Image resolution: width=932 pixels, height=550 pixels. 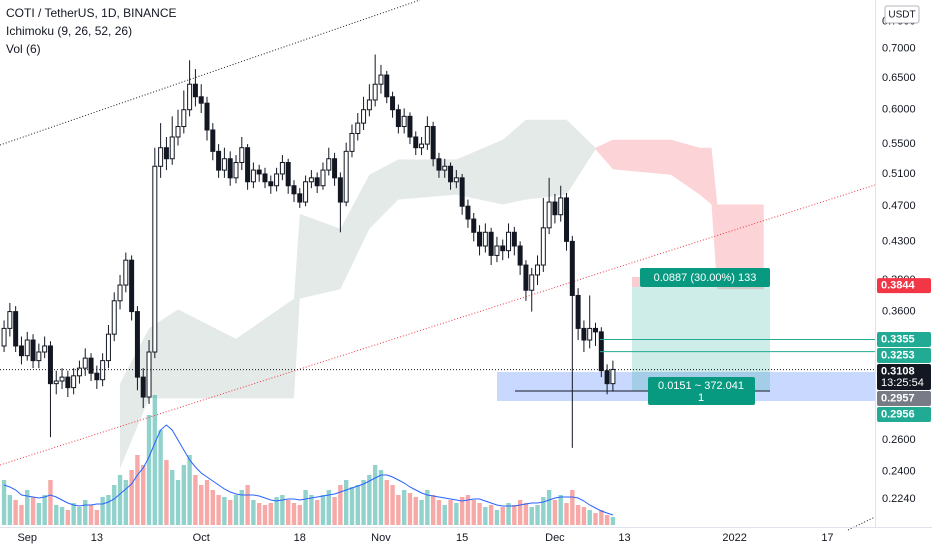 I want to click on cloud-bearish, so click(x=679, y=214).